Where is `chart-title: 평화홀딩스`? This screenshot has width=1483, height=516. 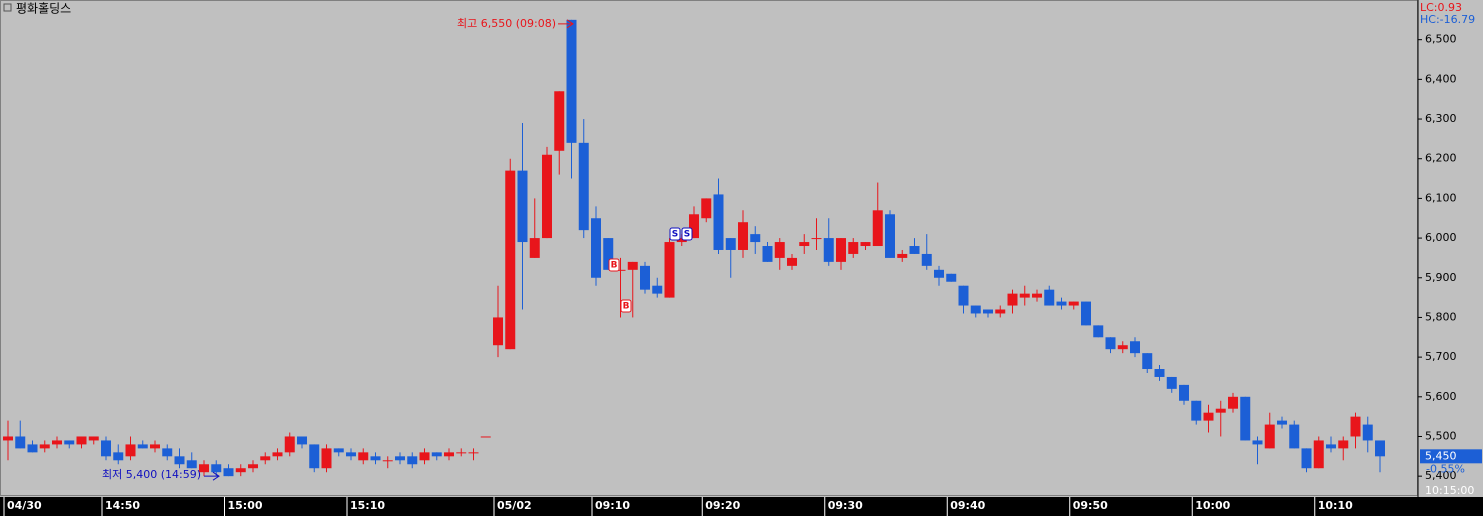 chart-title: 평화홀딩스 is located at coordinates (43, 9).